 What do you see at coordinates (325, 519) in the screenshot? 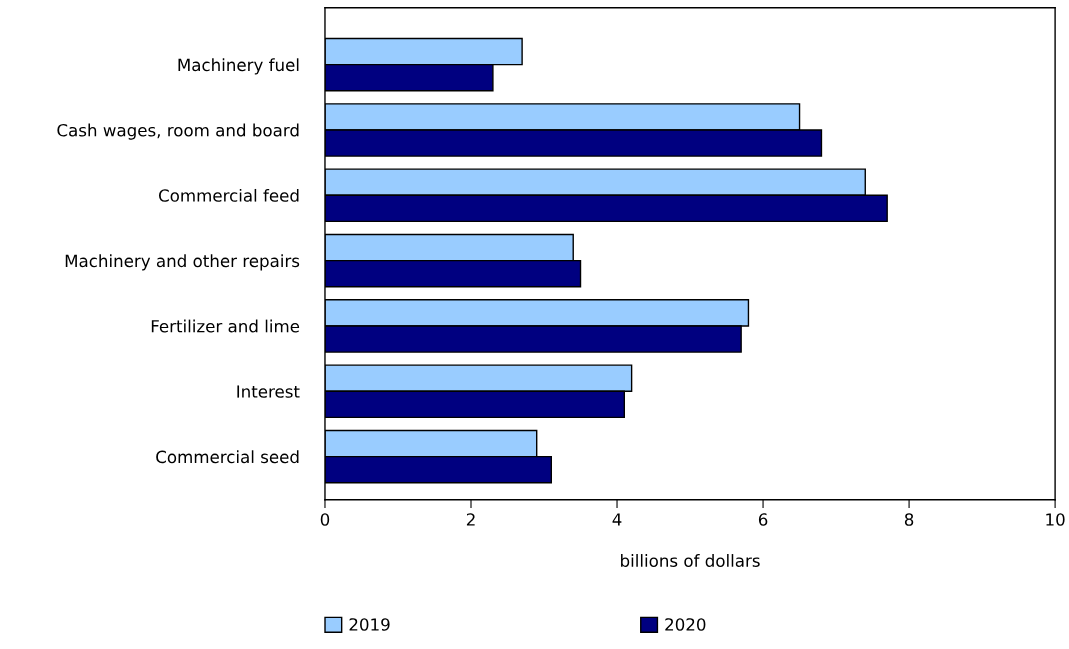
I see `x-tick-label: 0` at bounding box center [325, 519].